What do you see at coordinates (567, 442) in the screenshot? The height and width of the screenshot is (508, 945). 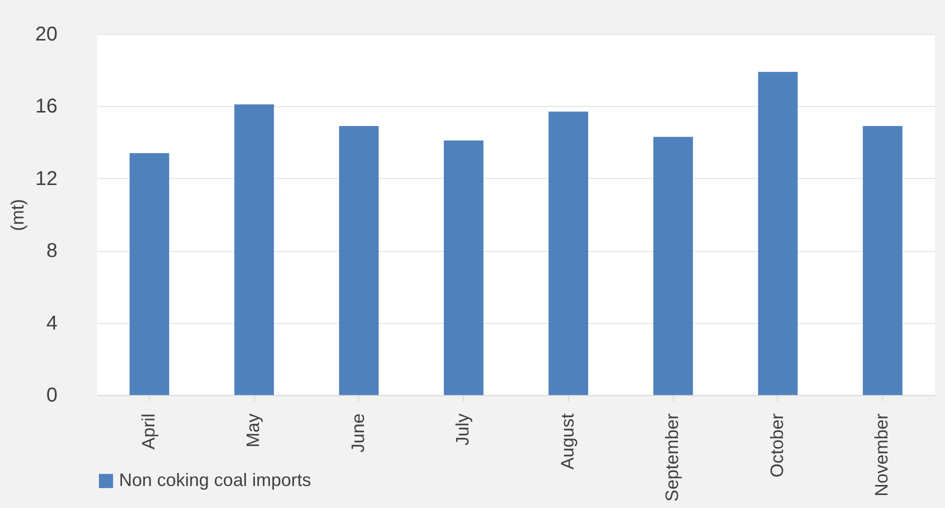 I see `x-tick-label: August` at bounding box center [567, 442].